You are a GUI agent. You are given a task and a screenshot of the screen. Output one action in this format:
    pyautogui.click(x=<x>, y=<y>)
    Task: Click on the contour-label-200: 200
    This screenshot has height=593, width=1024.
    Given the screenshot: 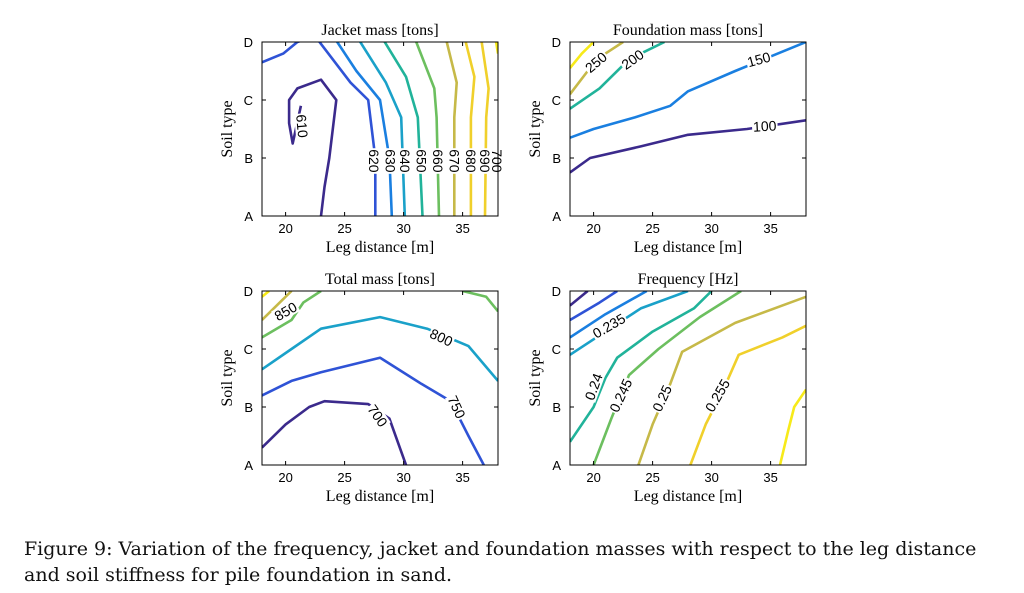 What is the action you would take?
    pyautogui.click(x=632, y=59)
    